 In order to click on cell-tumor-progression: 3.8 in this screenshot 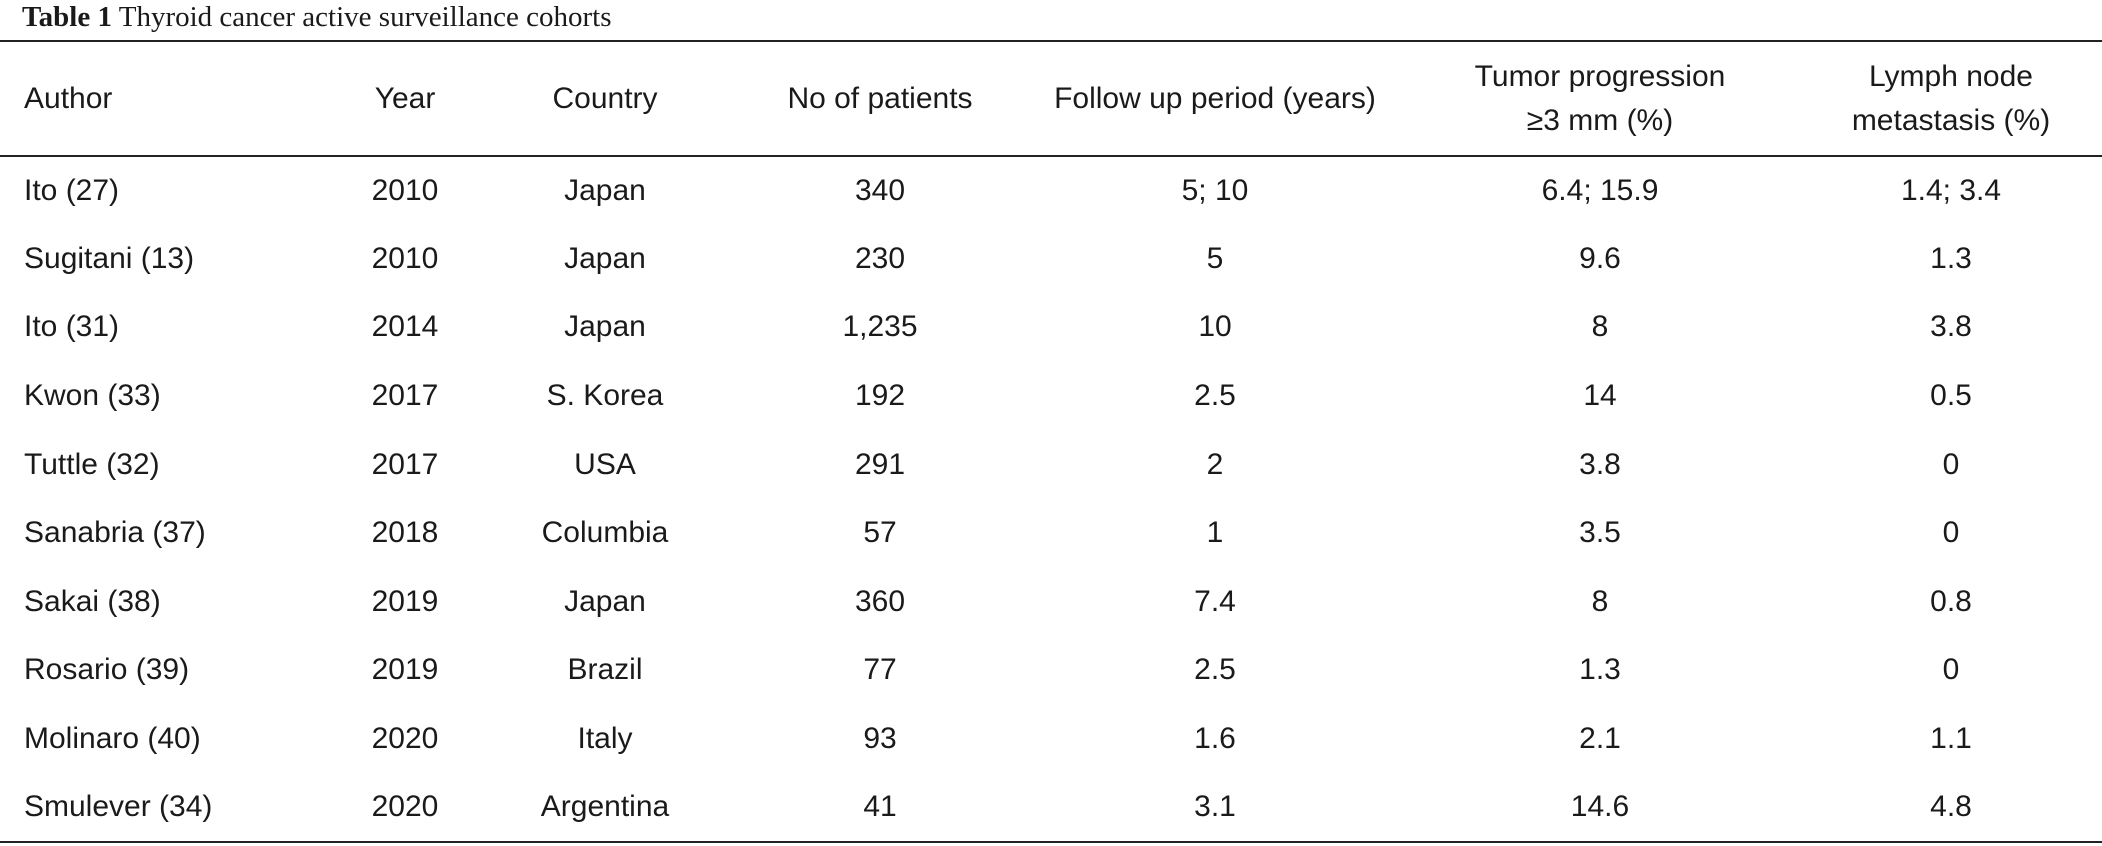, I will do `click(1600, 464)`.